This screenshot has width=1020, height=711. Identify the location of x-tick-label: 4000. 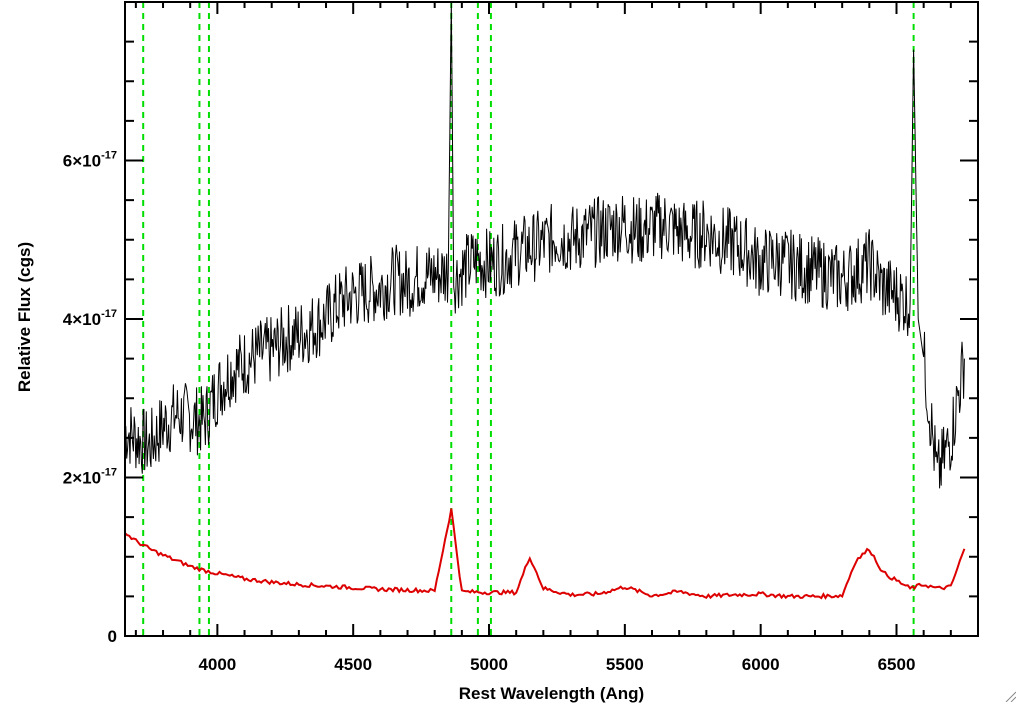
(217, 664).